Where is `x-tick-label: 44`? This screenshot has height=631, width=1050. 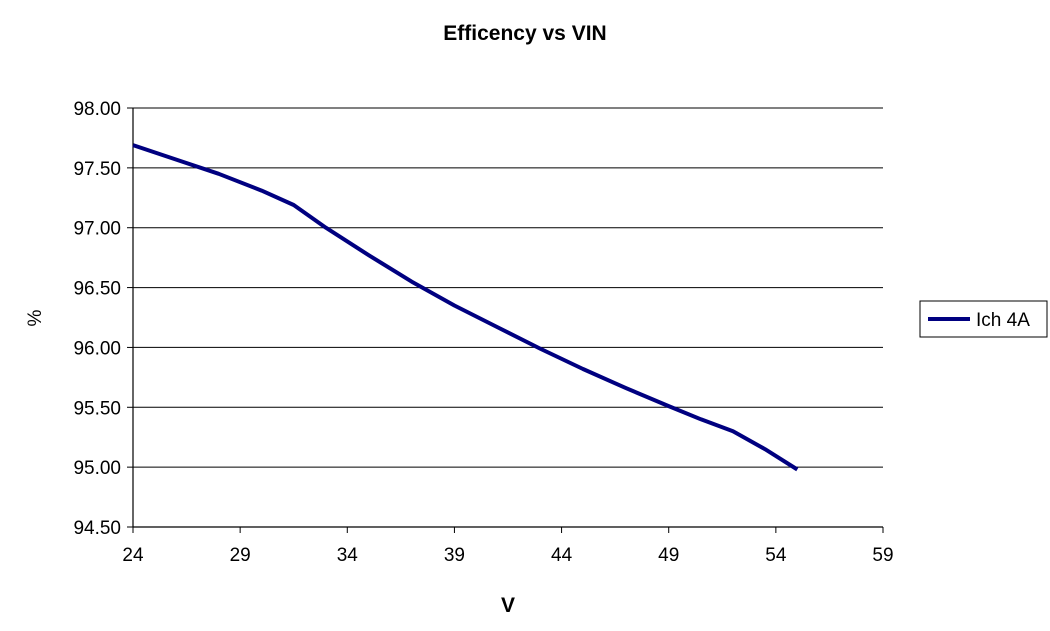 x-tick-label: 44 is located at coordinates (562, 555).